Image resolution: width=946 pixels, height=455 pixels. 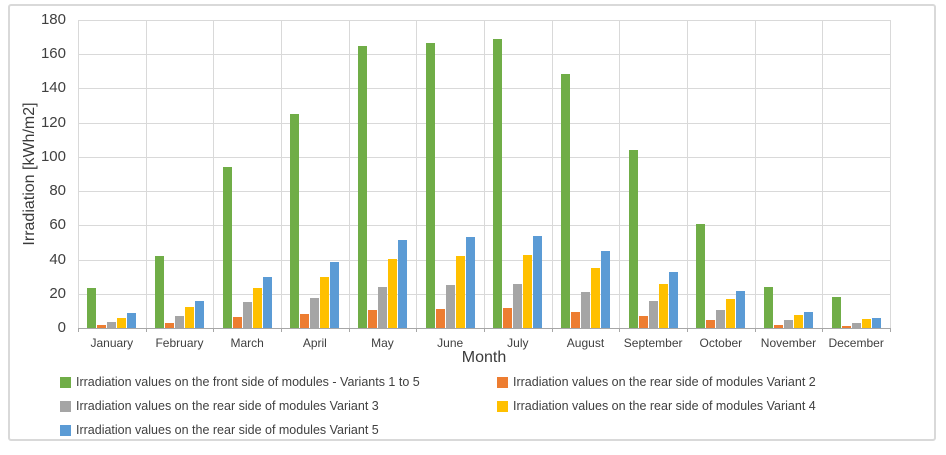 I want to click on y-tick-label: 160, so click(x=53, y=54).